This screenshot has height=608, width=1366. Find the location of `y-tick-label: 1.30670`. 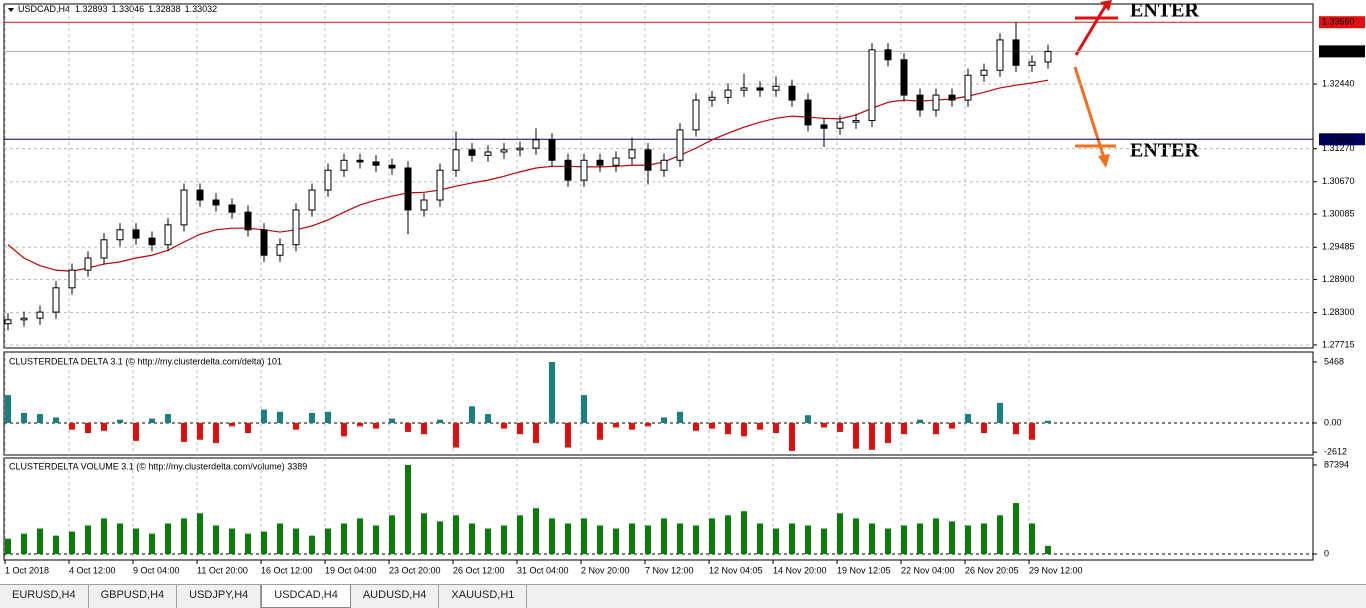

y-tick-label: 1.30670 is located at coordinates (1338, 181).